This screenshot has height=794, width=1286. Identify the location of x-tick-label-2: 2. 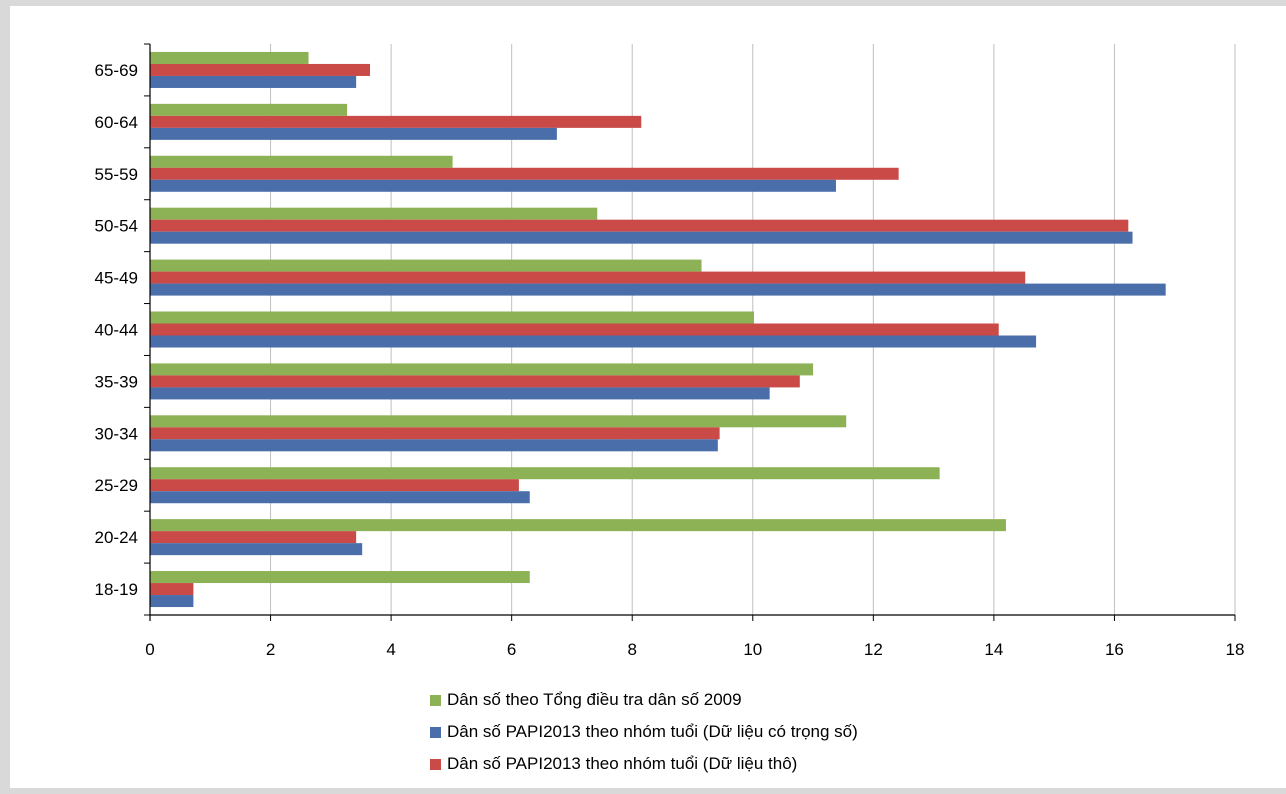
(270, 649).